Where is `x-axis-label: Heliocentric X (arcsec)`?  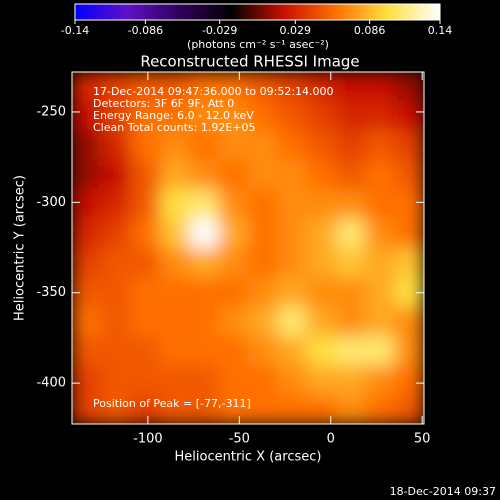
x-axis-label: Heliocentric X (arcsec) is located at coordinates (248, 457).